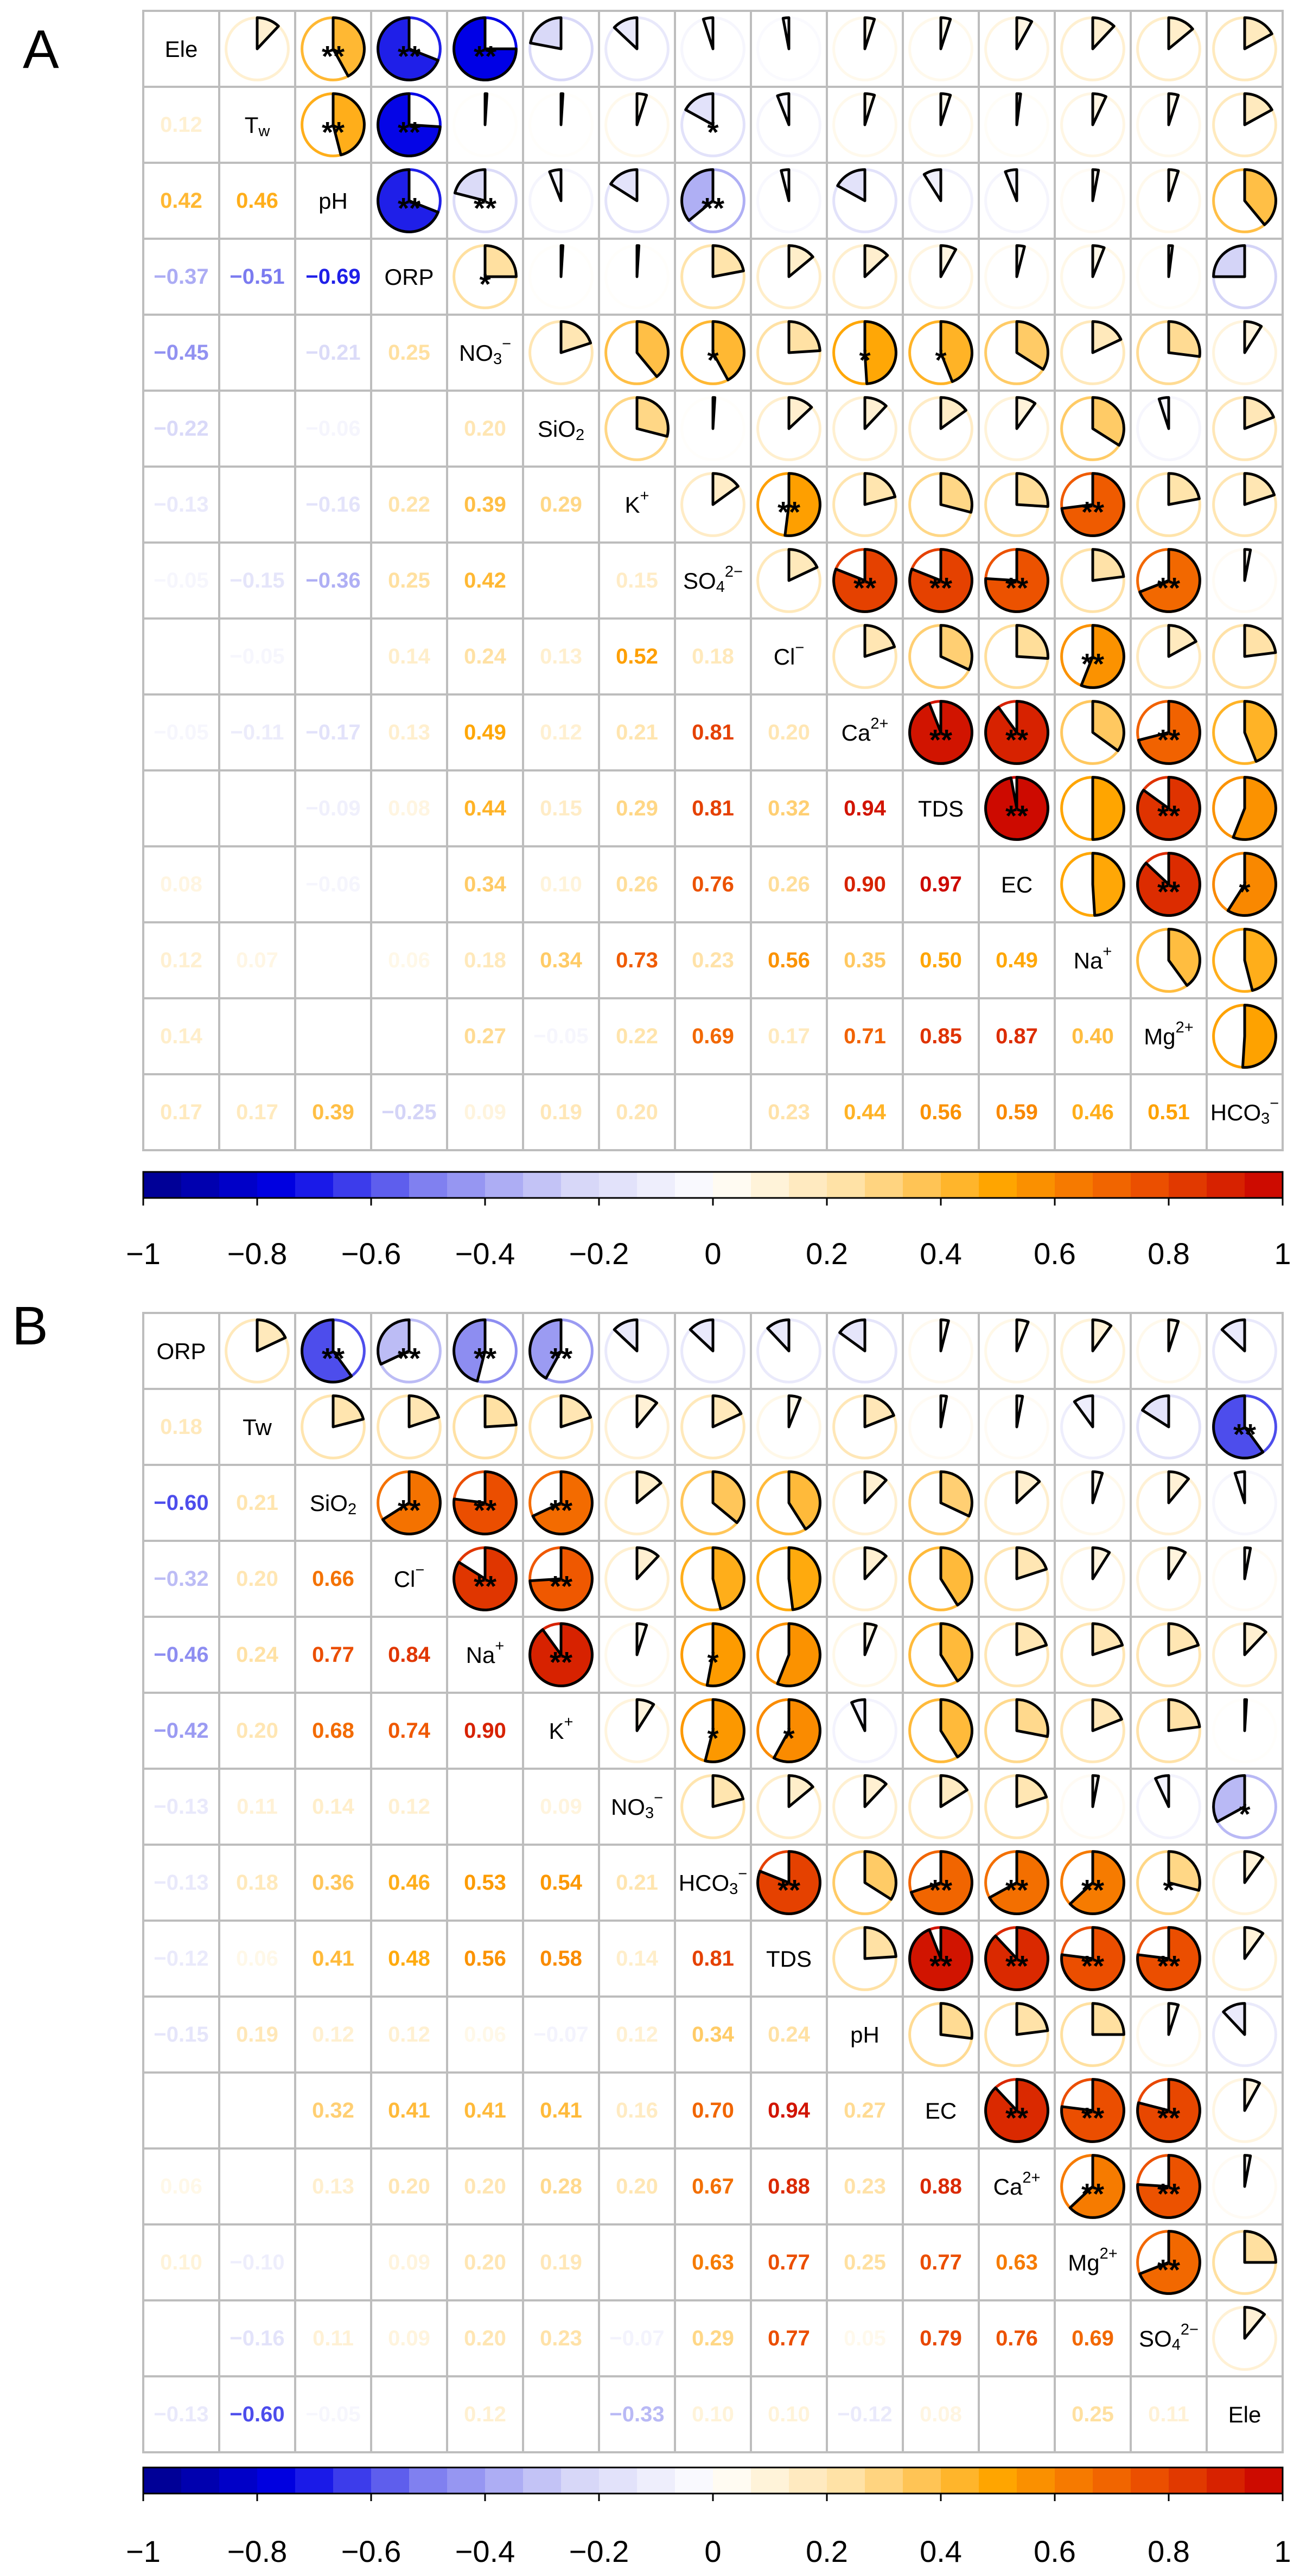 The width and height of the screenshot is (1300, 2576). Describe the element at coordinates (181, 732) in the screenshot. I see `correlation-value: −0.05` at that location.